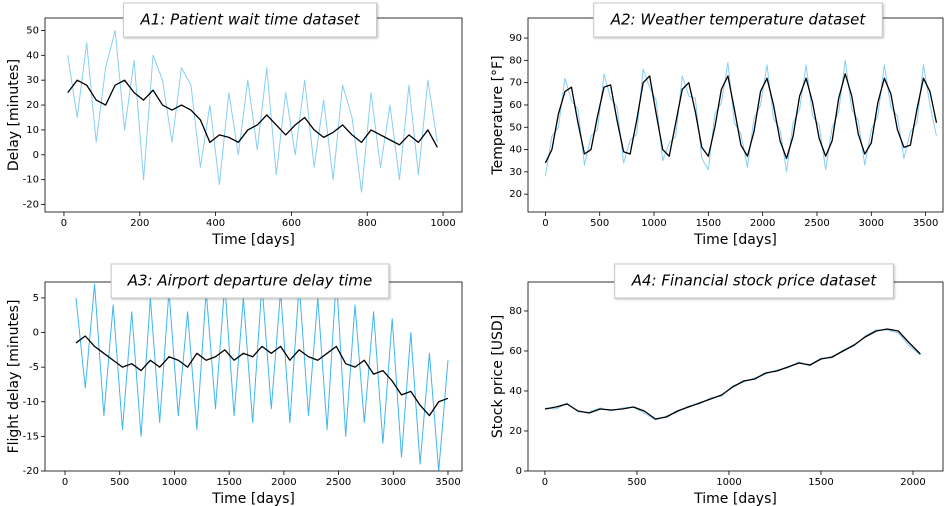 The image size is (952, 506). Describe the element at coordinates (31, 436) in the screenshot. I see `y-tick-label: -15` at that location.